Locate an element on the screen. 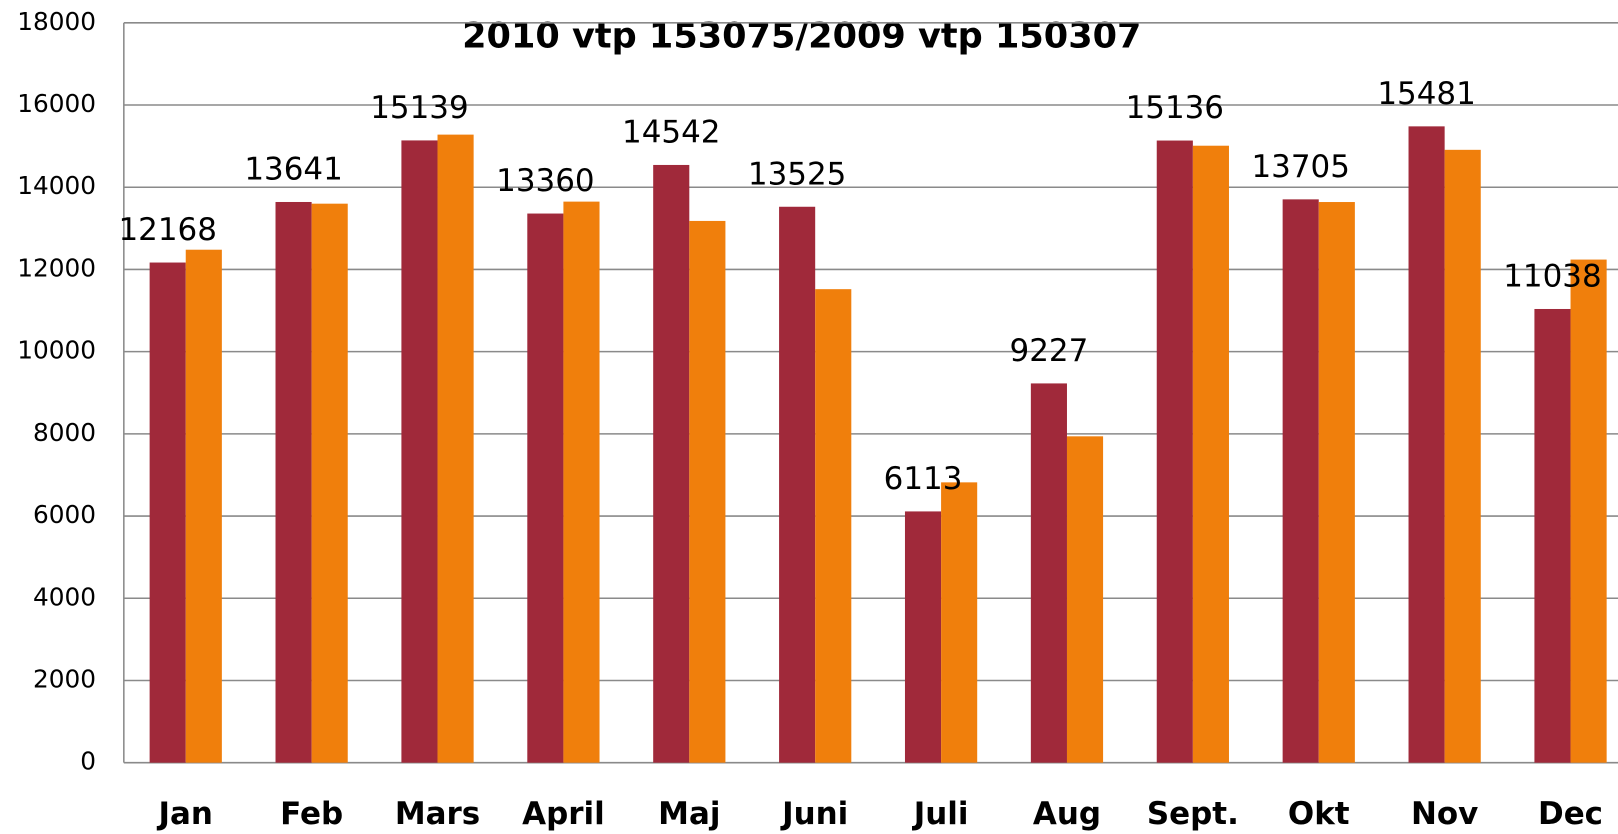 The image size is (1618, 834). chart-title: 2010 vtp 153075/2009 vtp 150307 is located at coordinates (801, 35).